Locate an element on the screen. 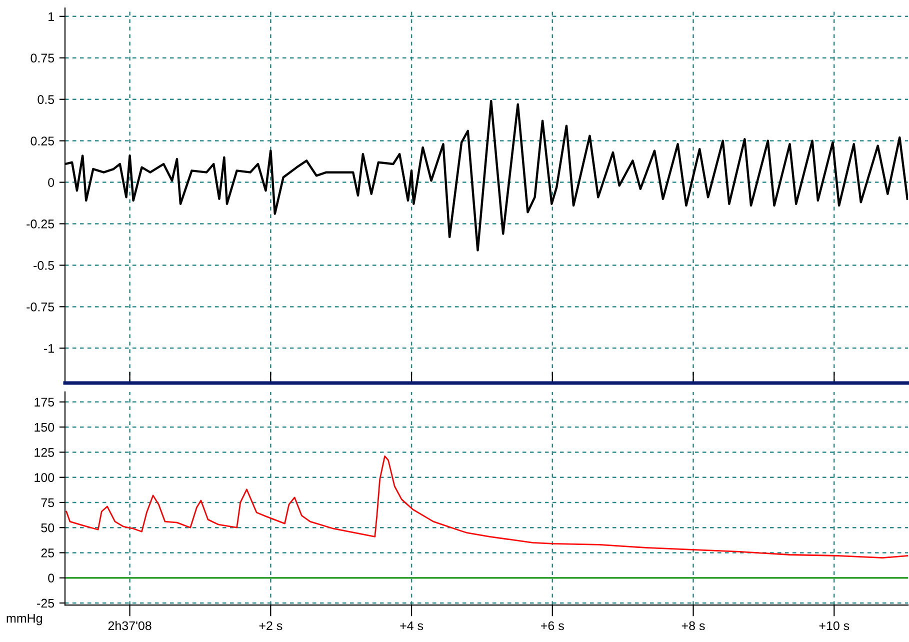 This screenshot has width=909, height=642. y-tick-label: 0.75 is located at coordinates (42, 58).